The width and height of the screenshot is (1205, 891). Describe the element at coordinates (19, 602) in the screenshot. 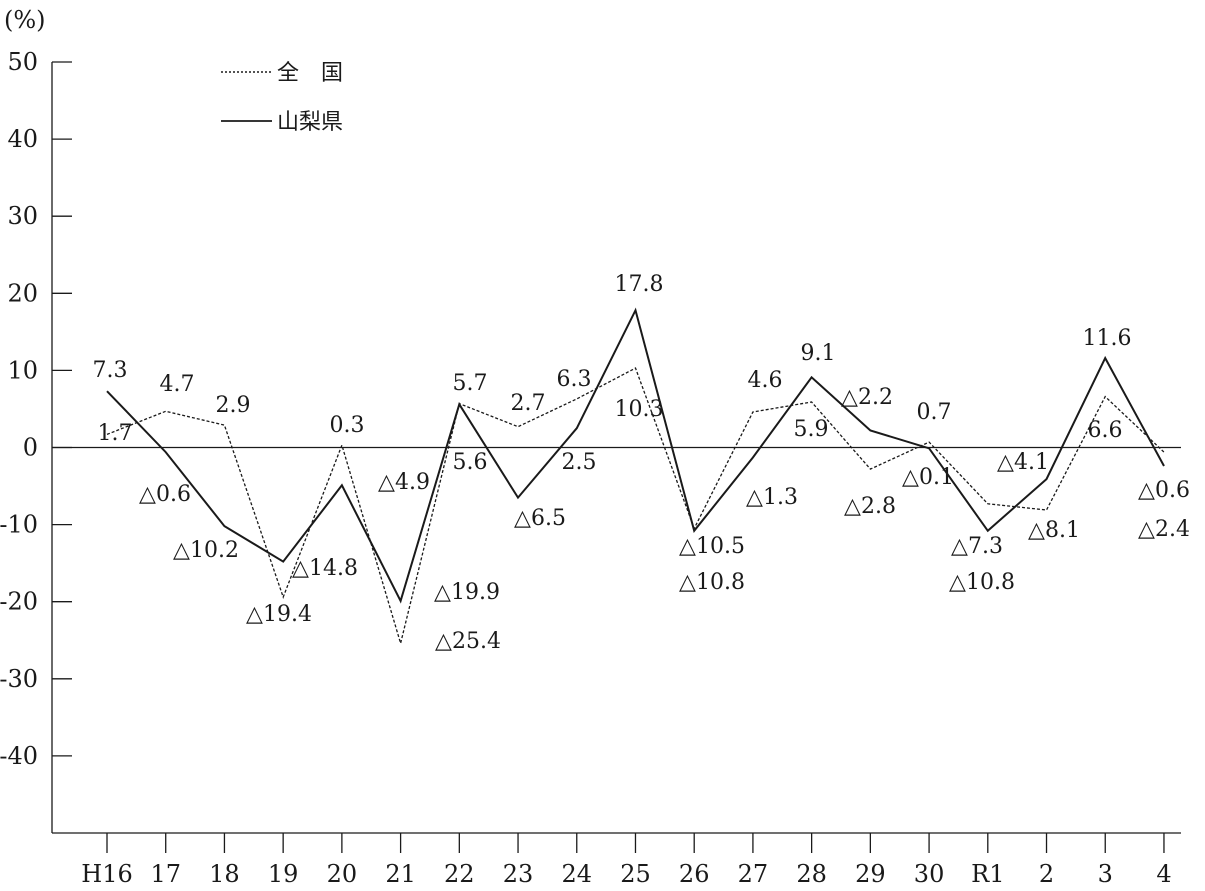

I see `y-tick-label: -20` at that location.